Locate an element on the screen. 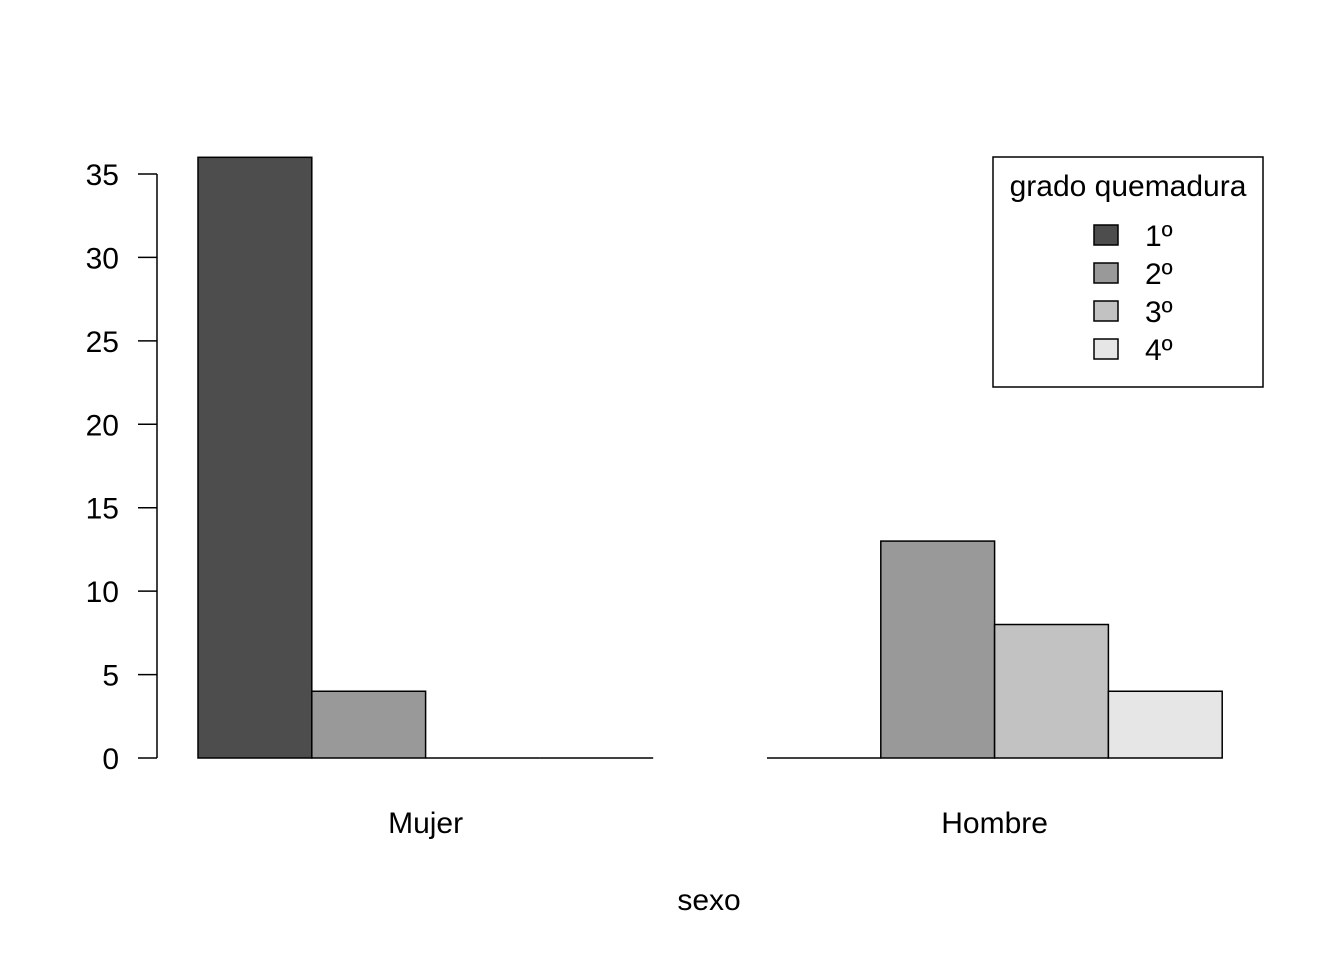 This screenshot has height=960, width=1344. y-tick-label: 15 is located at coordinates (102, 509).